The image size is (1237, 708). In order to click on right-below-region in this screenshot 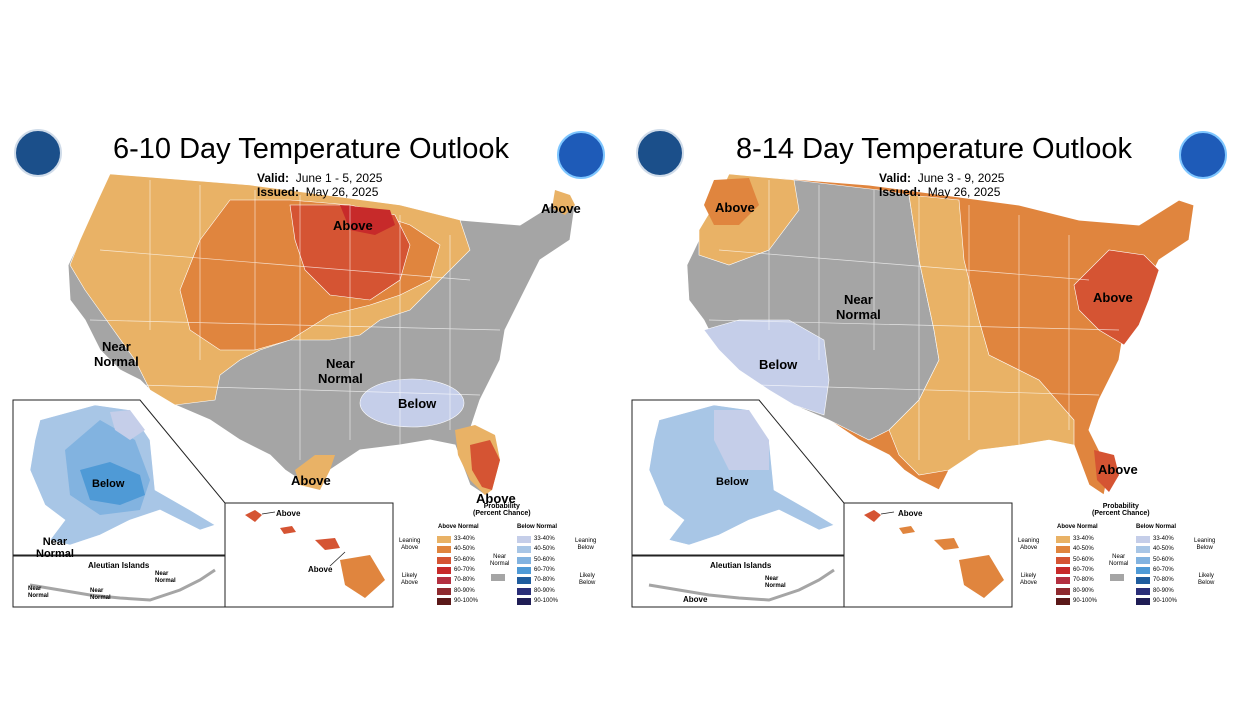, I will do `click(766, 367)`.